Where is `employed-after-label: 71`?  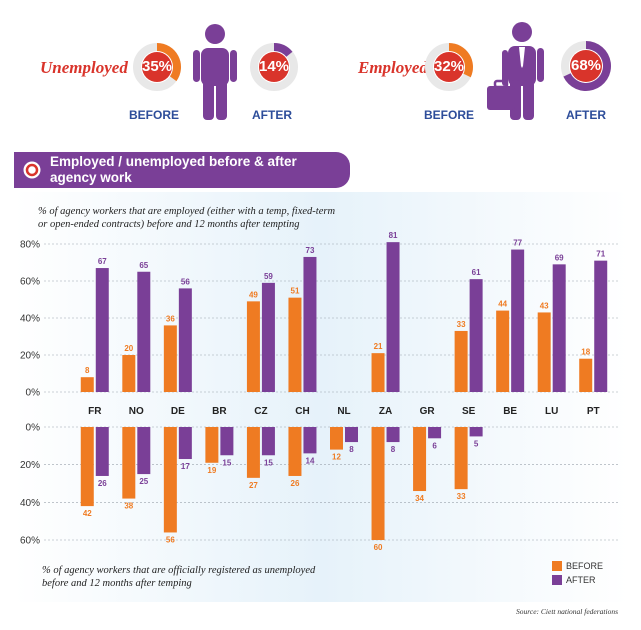 employed-after-label: 71 is located at coordinates (600, 254).